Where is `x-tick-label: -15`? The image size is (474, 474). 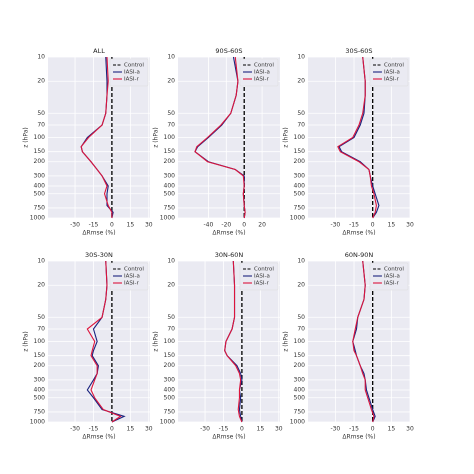 x-tick-label: -15 is located at coordinates (94, 429).